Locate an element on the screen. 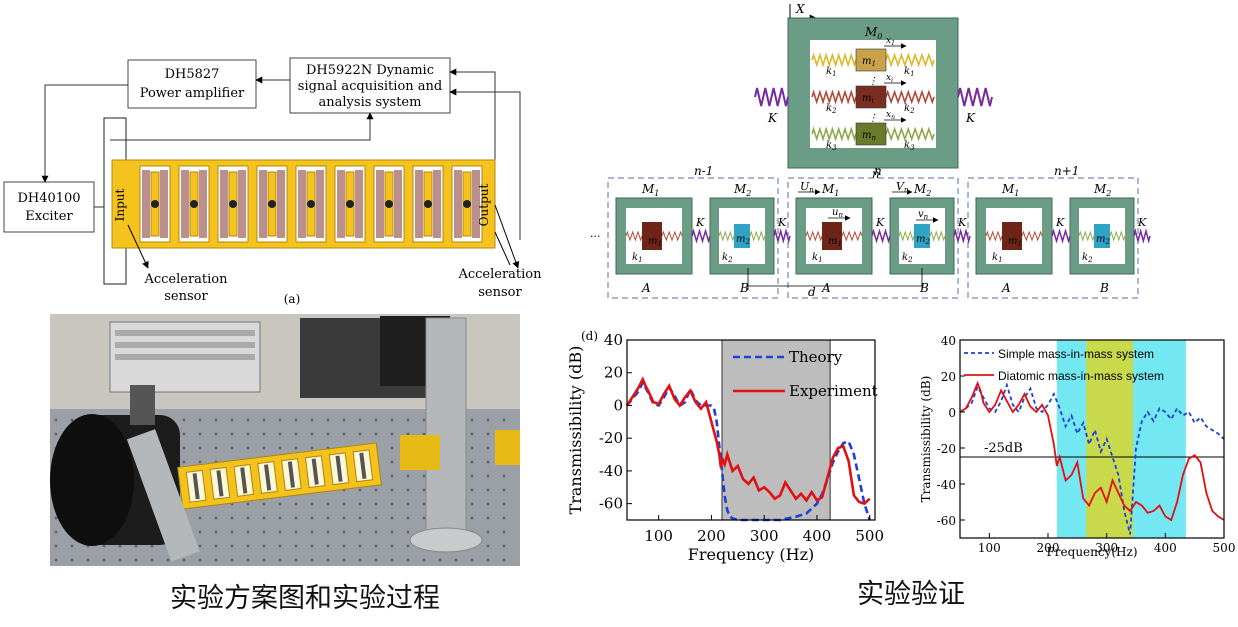 The image size is (1238, 627). daq-label-2: signal acquisition and is located at coordinates (370, 86).